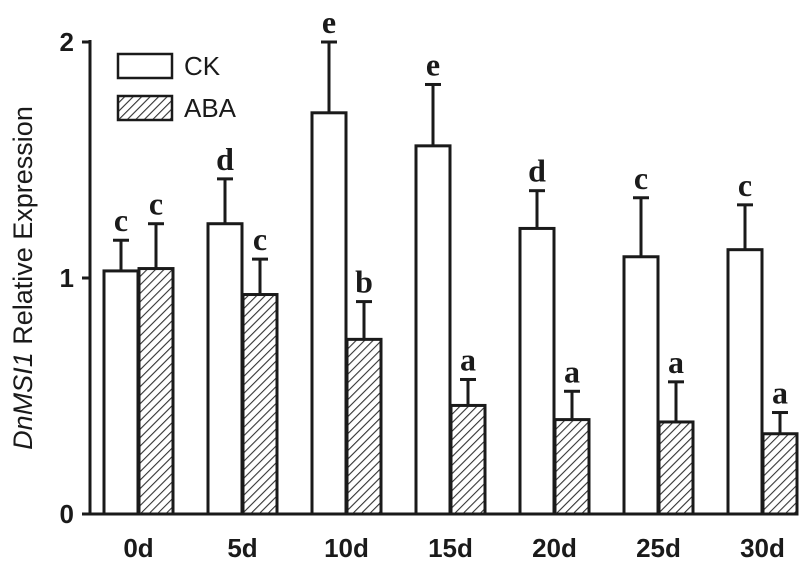 This screenshot has height=565, width=800. Describe the element at coordinates (225, 369) in the screenshot. I see `bar-ck-5d` at that location.